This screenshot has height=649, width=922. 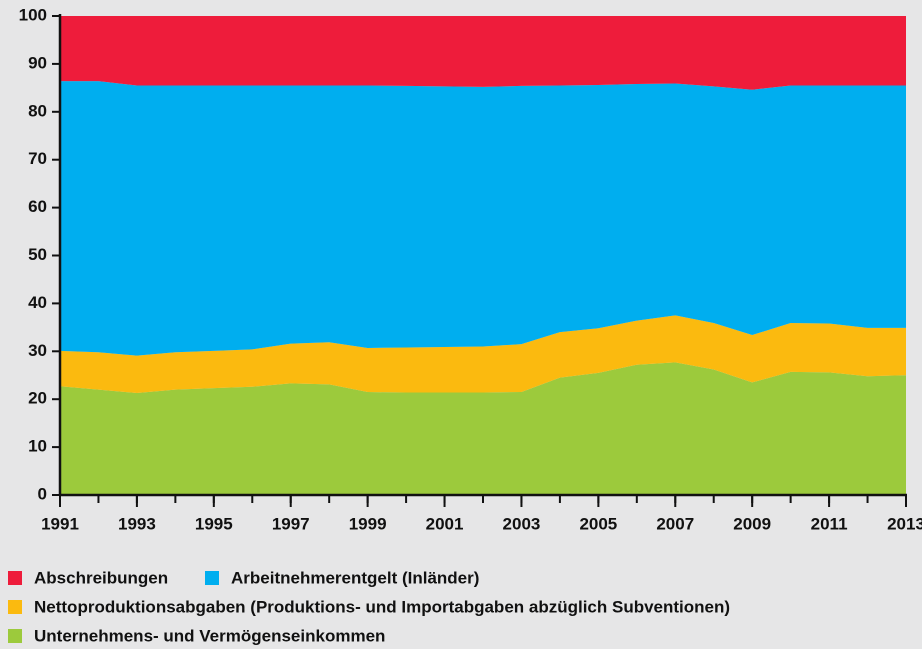 I want to click on x-tick-label: 1993, so click(x=137, y=523).